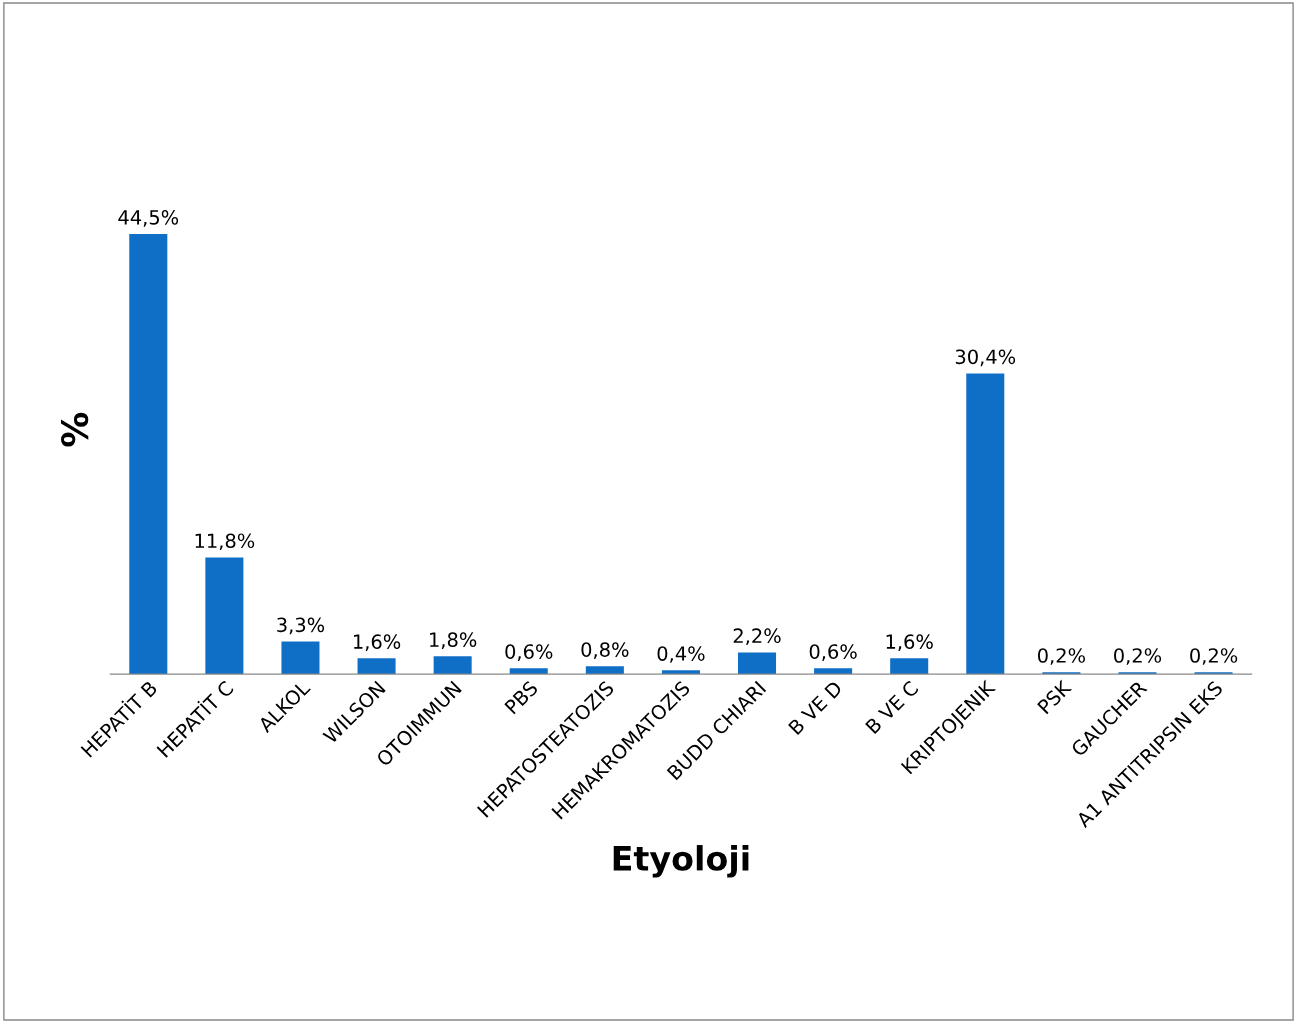 This screenshot has height=1023, width=1297. I want to click on x-axis-title: Etyoloji, so click(681, 861).